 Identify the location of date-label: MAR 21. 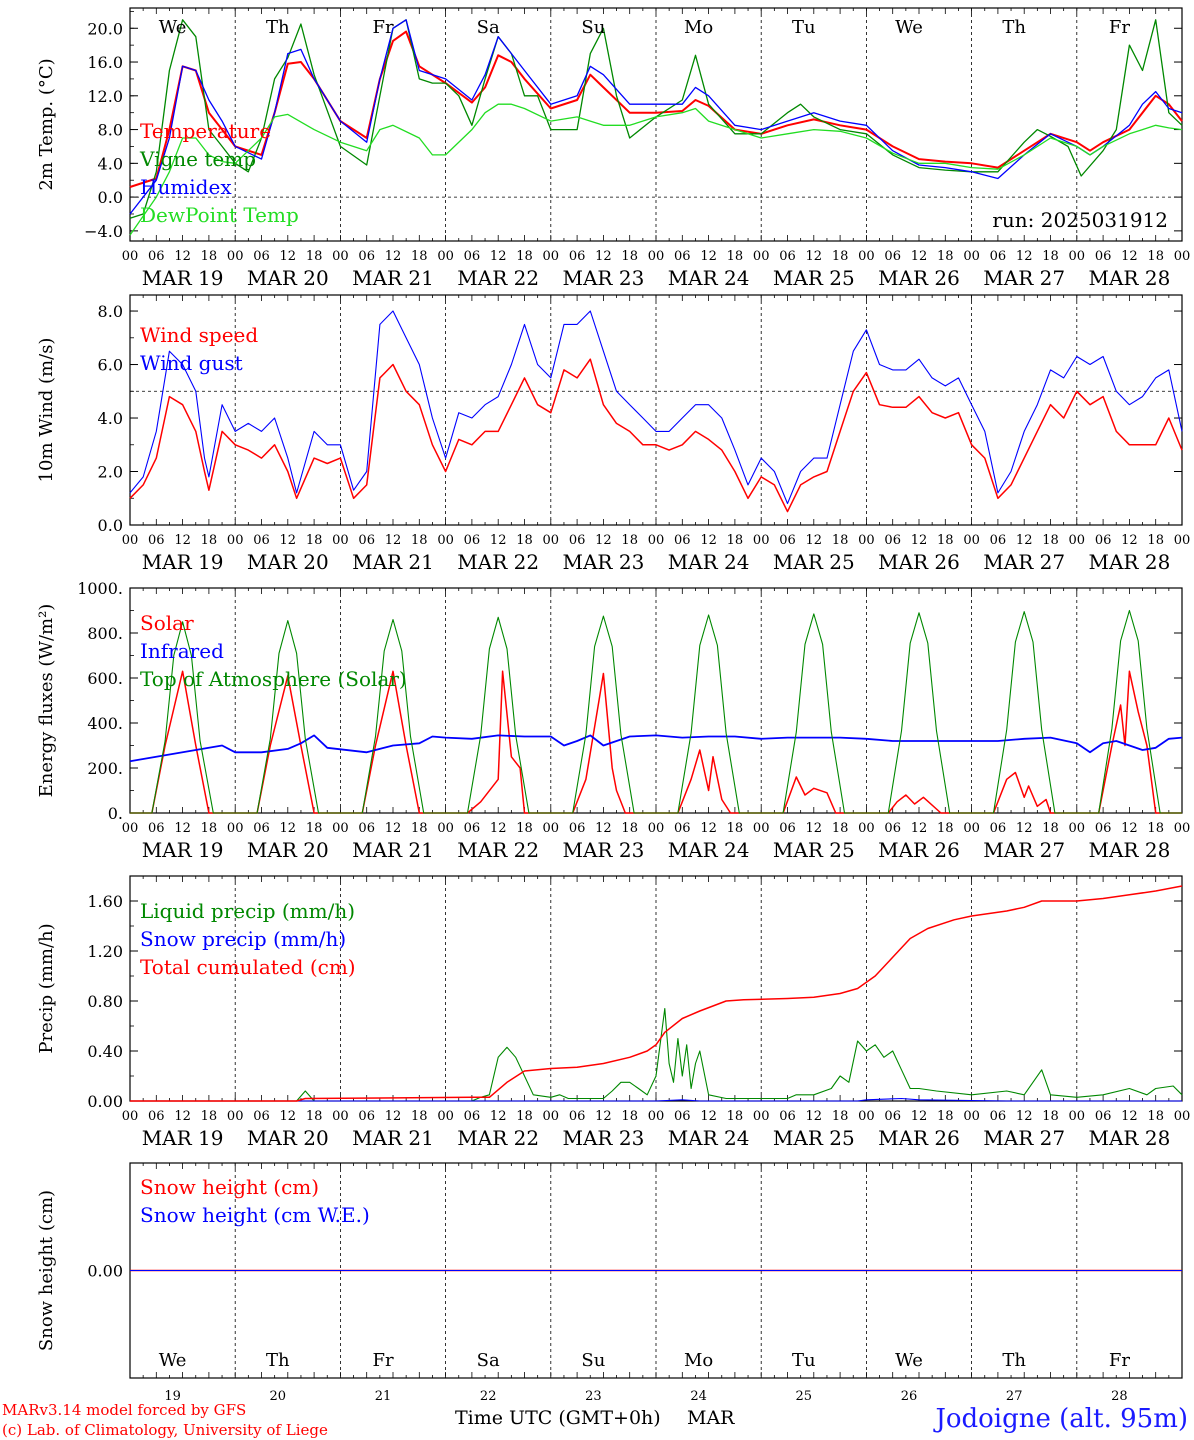
(393, 1138).